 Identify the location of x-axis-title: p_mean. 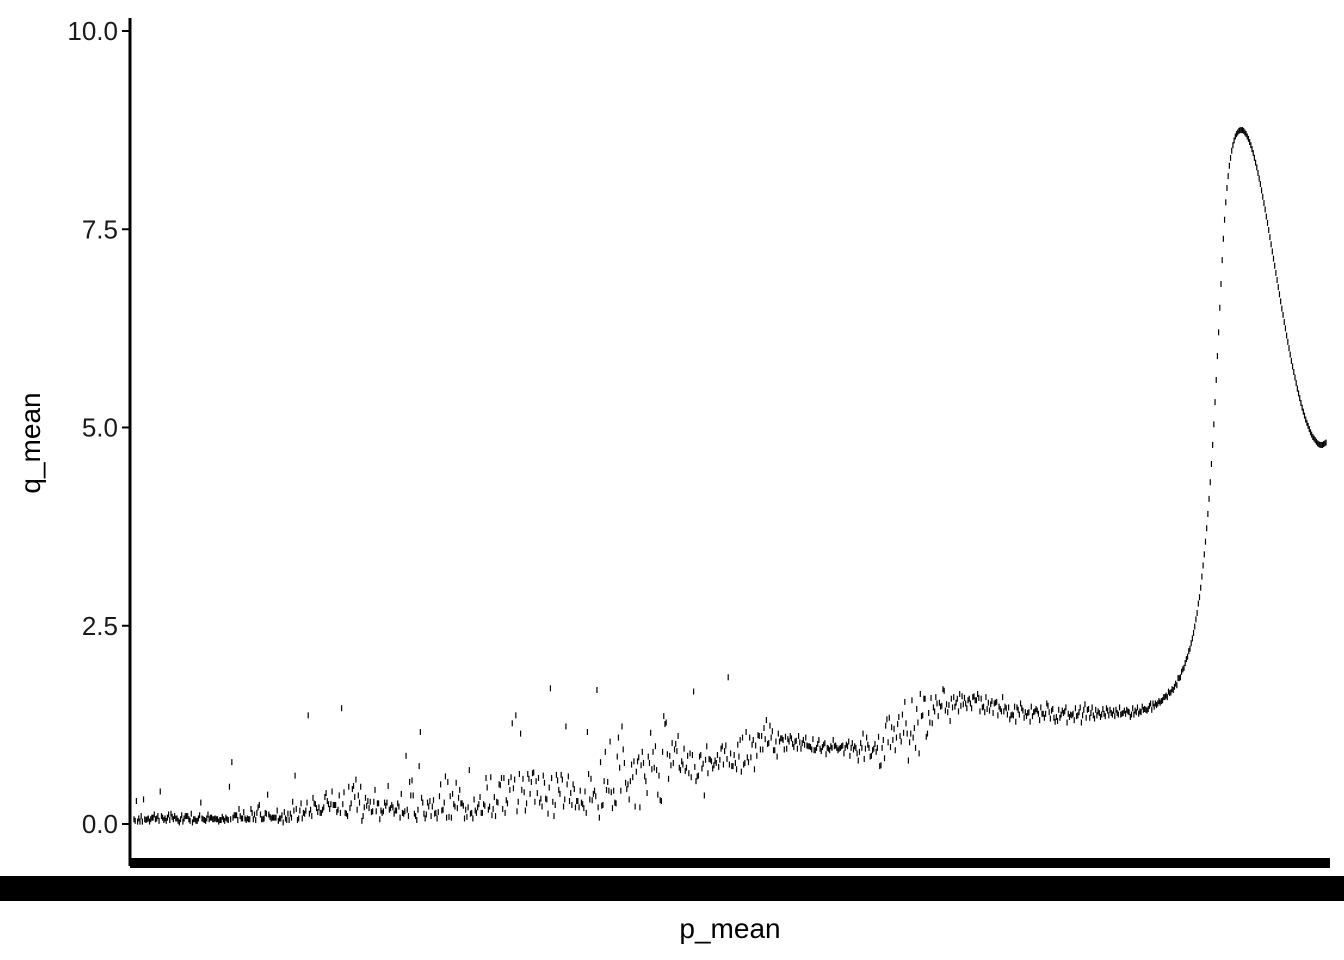
(729, 928).